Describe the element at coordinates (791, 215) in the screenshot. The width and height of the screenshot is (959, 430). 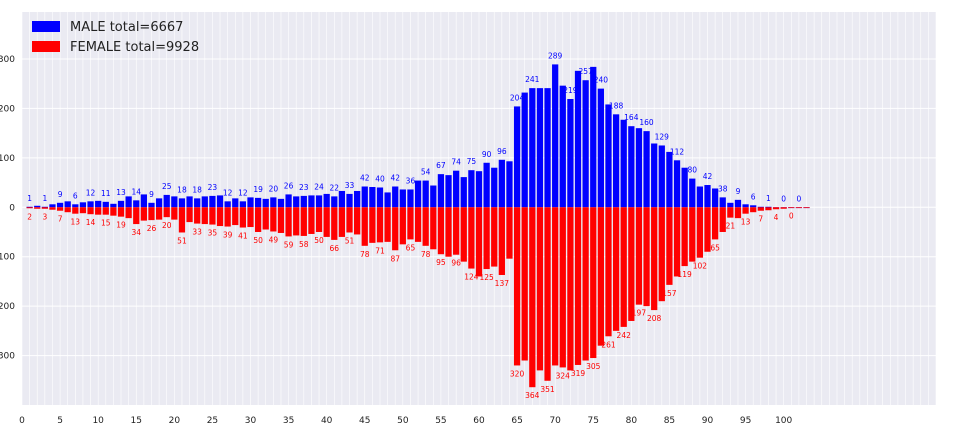
I see `data-label-female: 0` at that location.